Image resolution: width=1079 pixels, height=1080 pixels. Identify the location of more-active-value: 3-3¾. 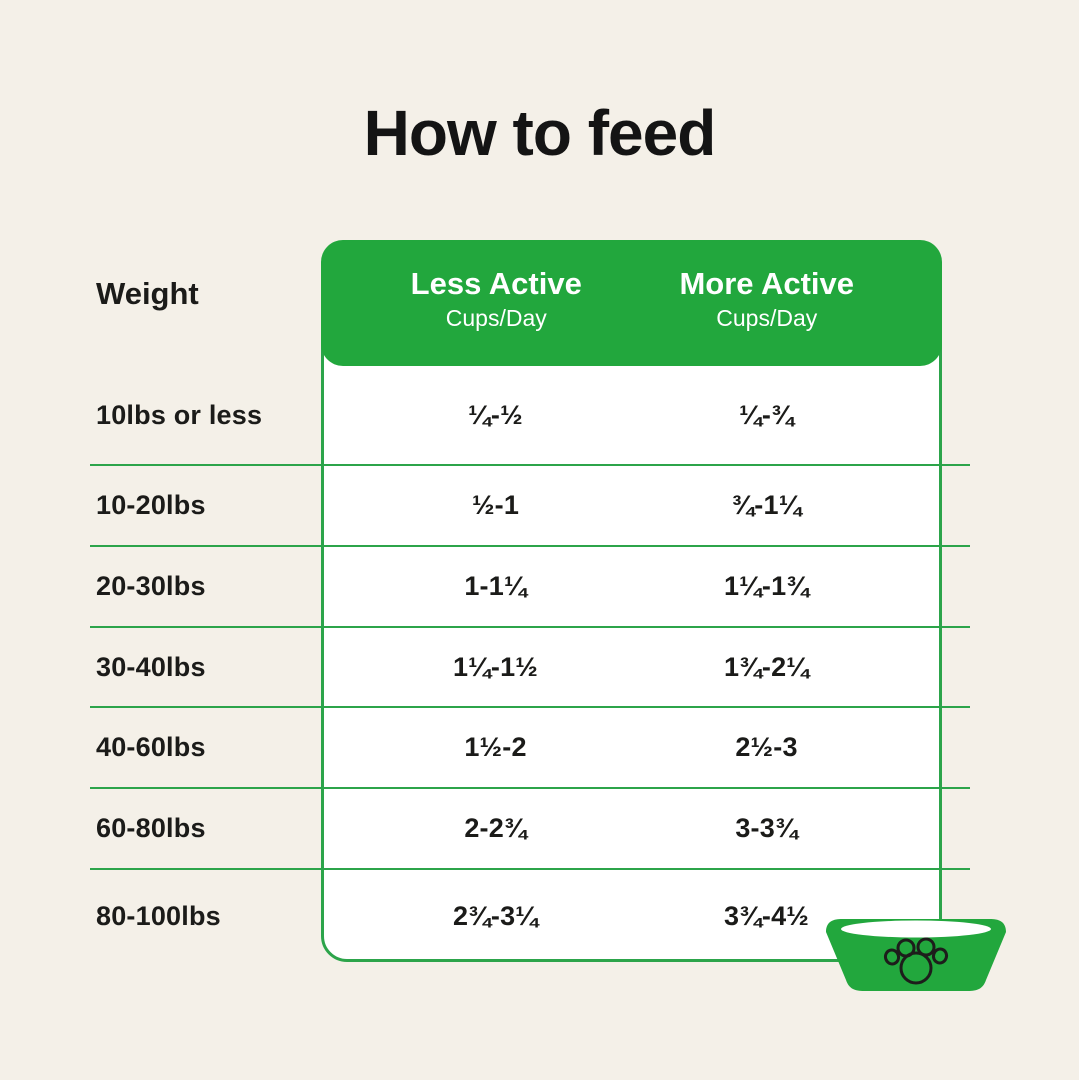
(766, 828).